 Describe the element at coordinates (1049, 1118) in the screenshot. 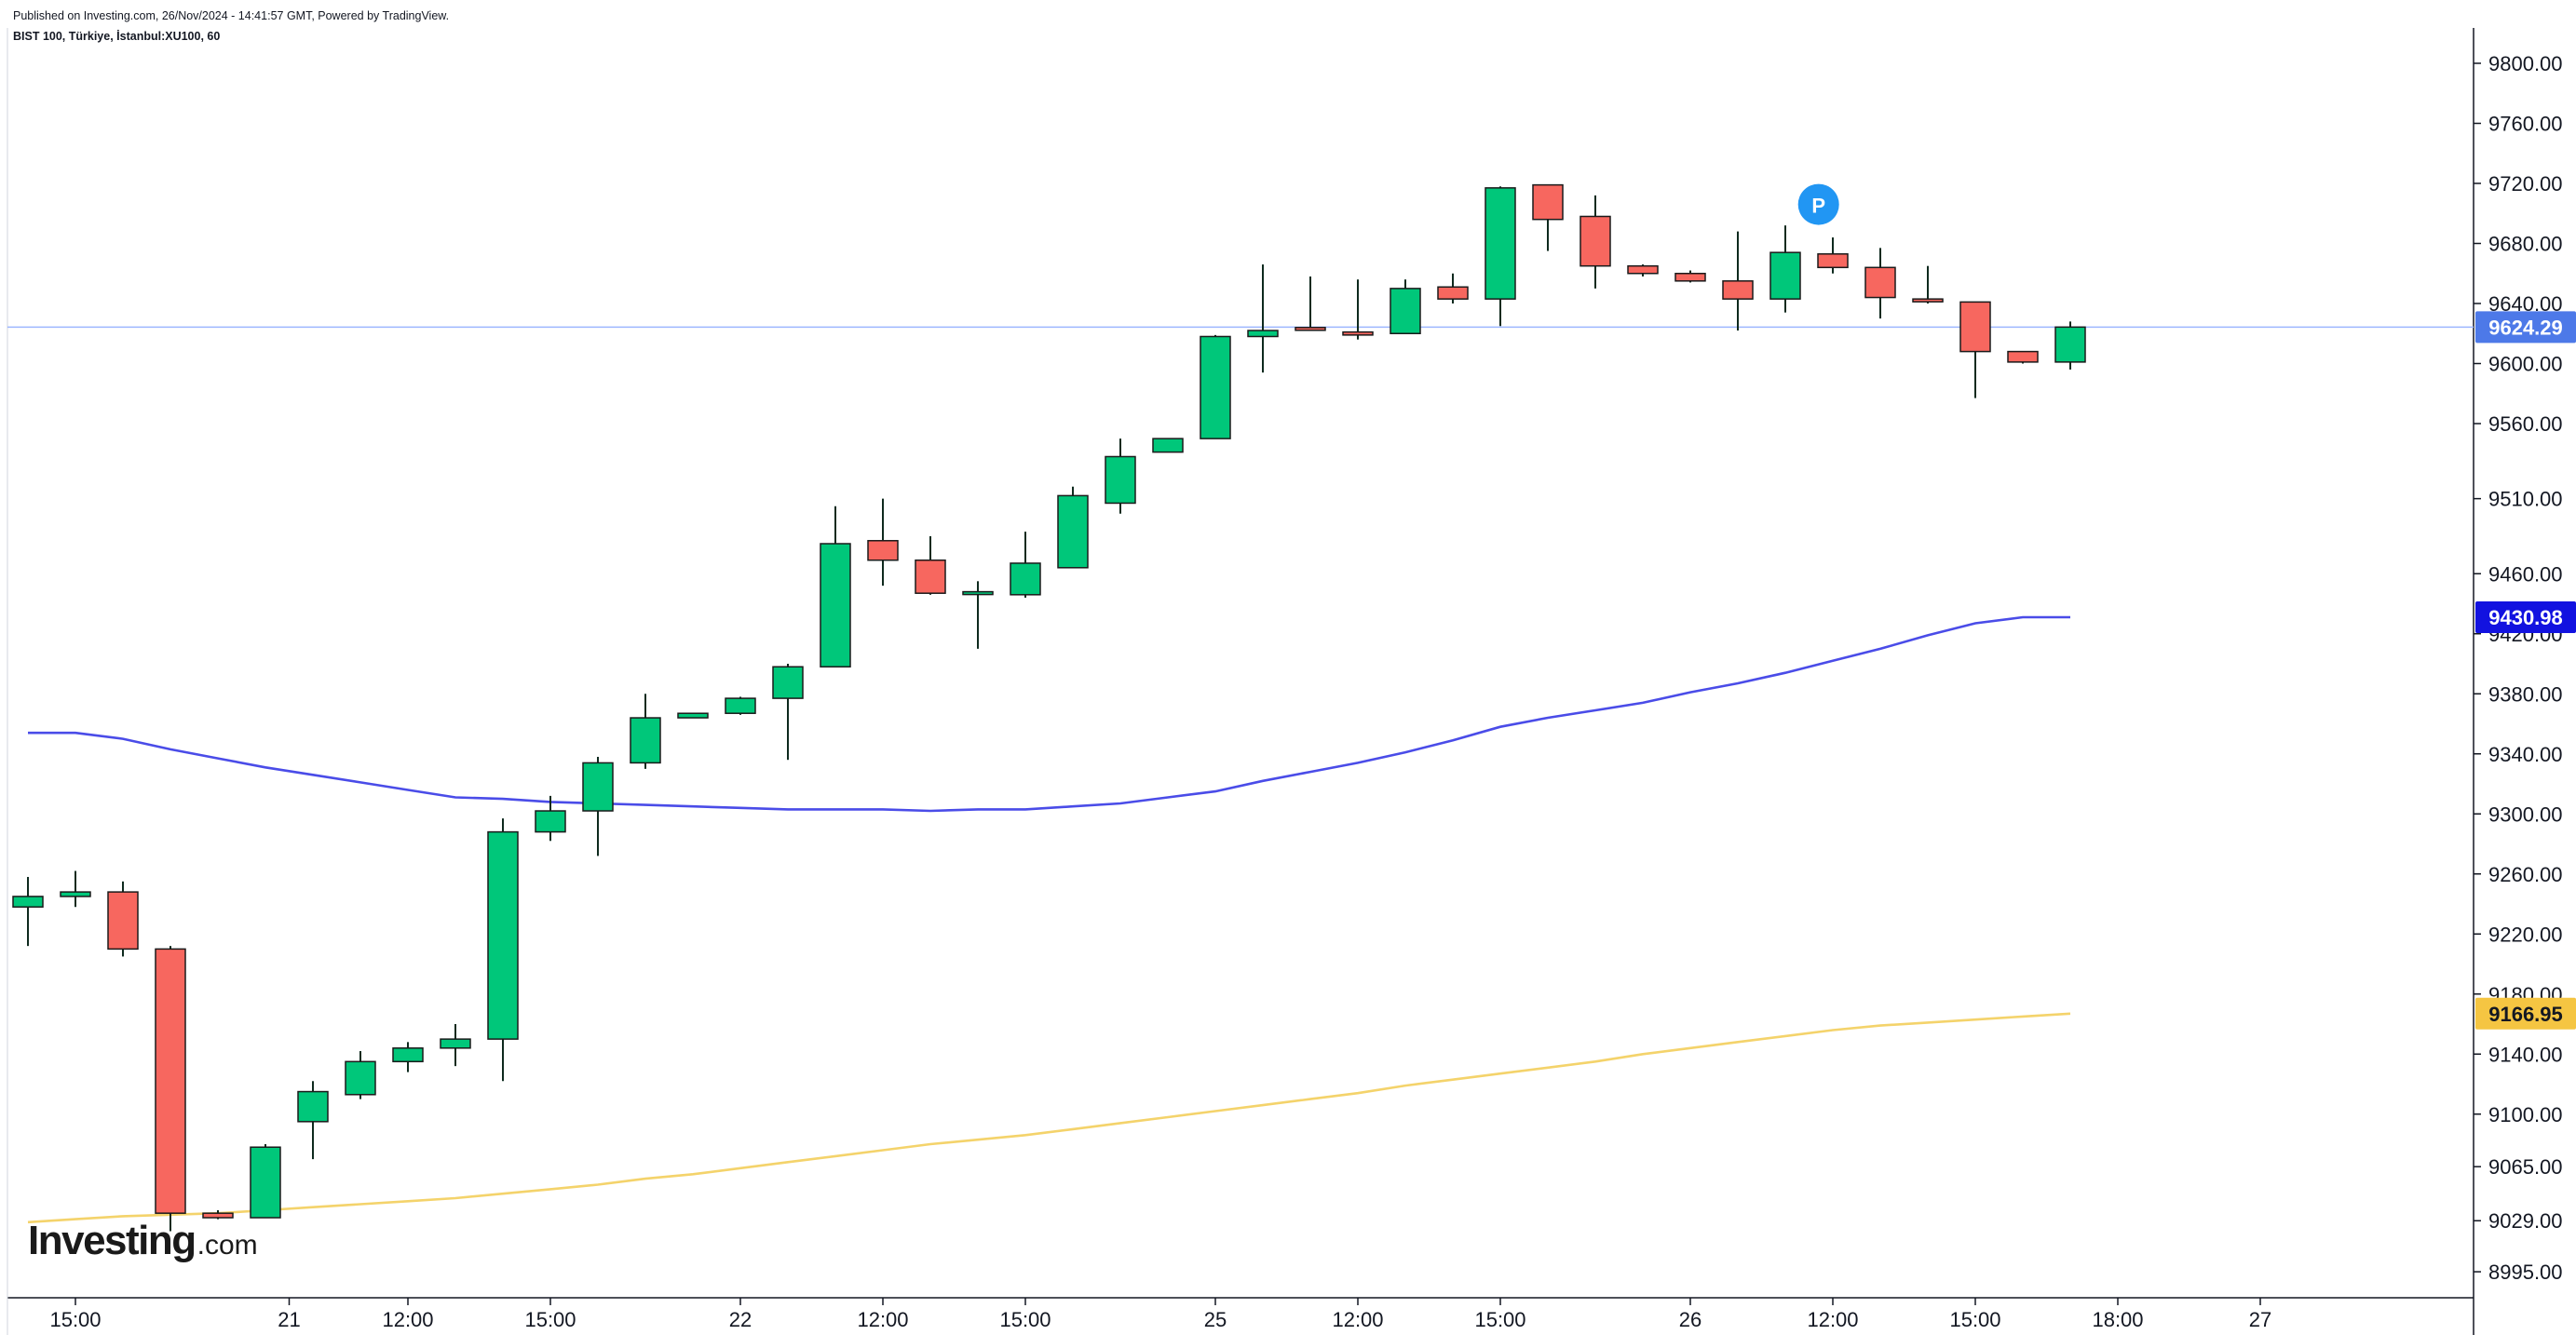

I see `ma-slow-line` at that location.